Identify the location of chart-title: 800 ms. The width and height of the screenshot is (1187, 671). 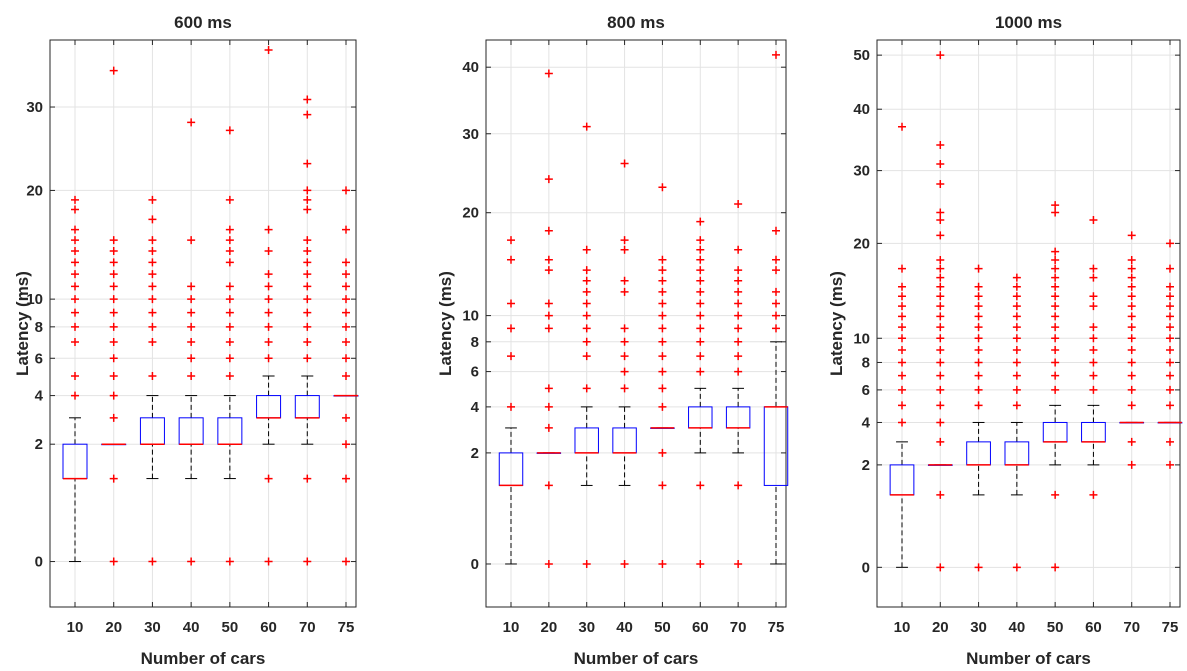
(636, 22).